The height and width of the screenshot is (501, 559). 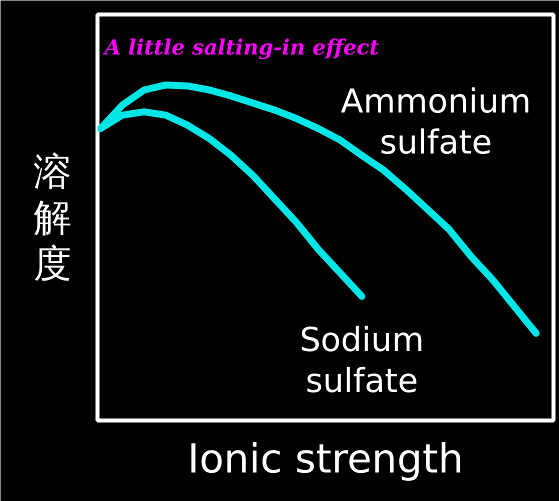 I want to click on text: A little salting-in effect, so click(x=241, y=47).